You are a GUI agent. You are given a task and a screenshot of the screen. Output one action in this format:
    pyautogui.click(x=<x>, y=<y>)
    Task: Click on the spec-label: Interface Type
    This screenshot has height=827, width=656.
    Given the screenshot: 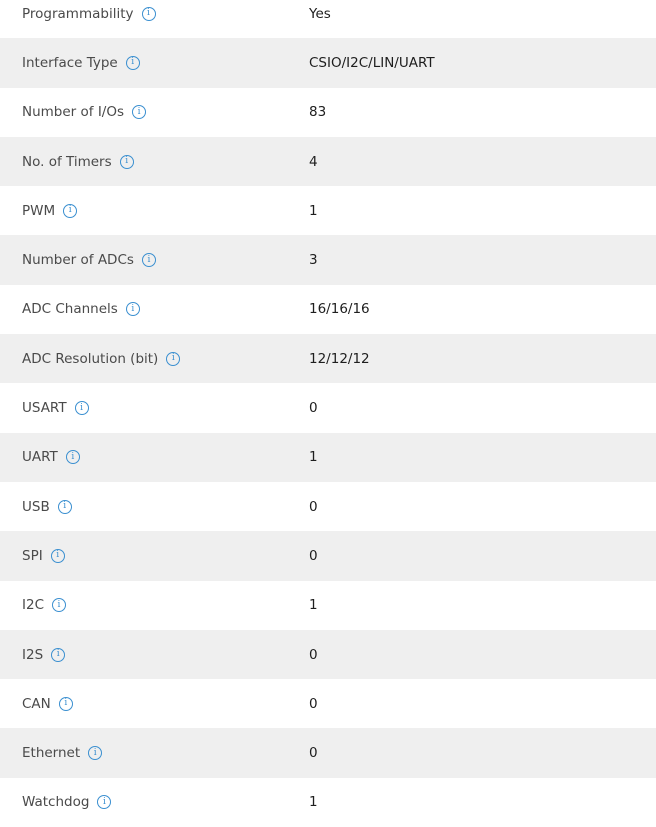 What is the action you would take?
    pyautogui.click(x=70, y=62)
    